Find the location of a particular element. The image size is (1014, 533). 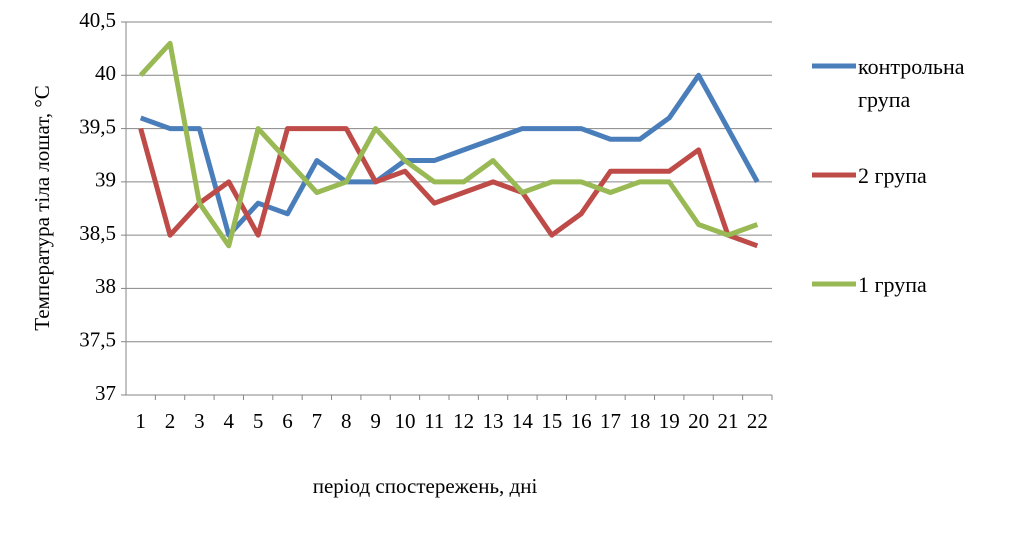

x-tick-label: 10 is located at coordinates (404, 421).